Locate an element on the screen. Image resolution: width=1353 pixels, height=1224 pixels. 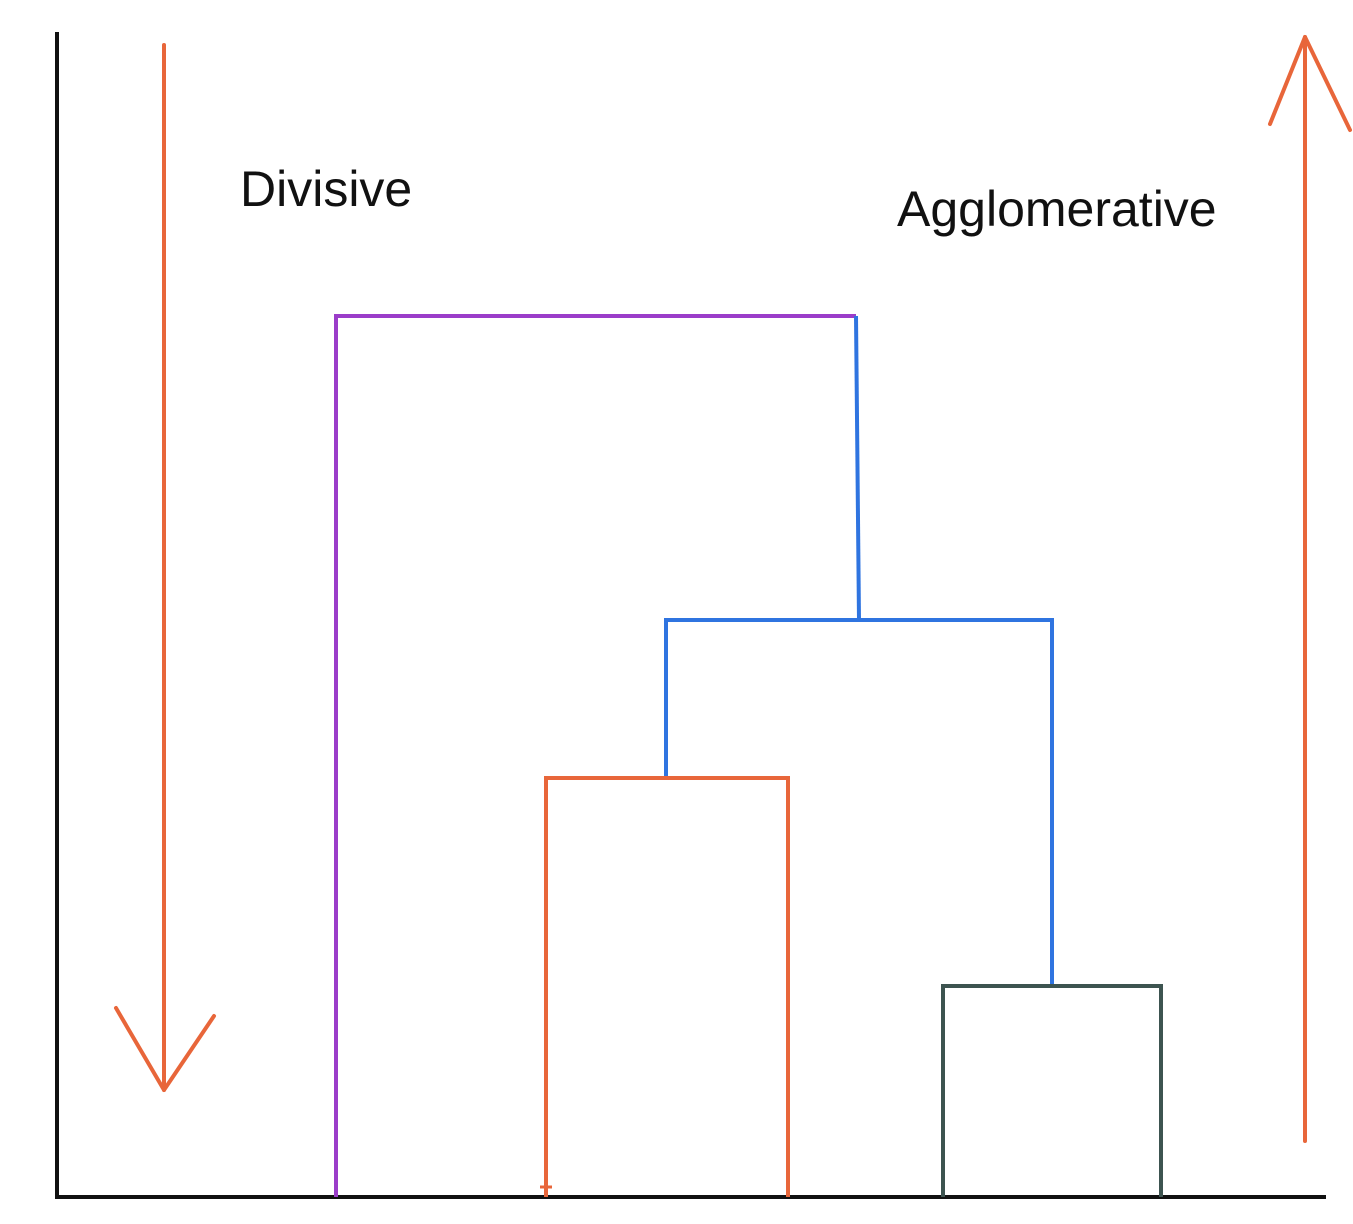
green-cluster-link is located at coordinates (1052, 1090).